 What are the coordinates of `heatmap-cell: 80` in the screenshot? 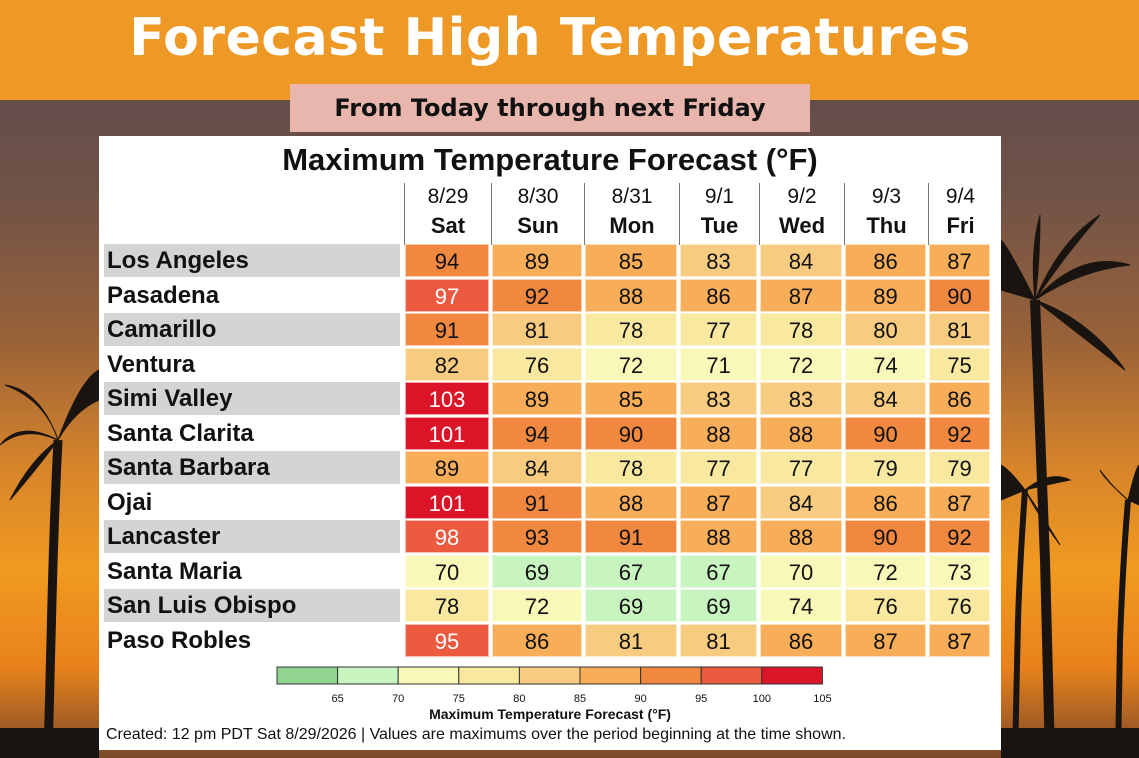 It's located at (885, 329).